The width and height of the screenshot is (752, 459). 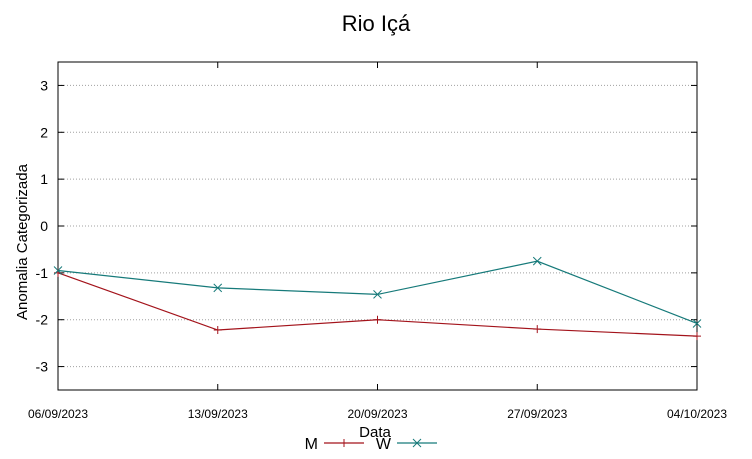 I want to click on series-line-W, so click(x=377, y=292).